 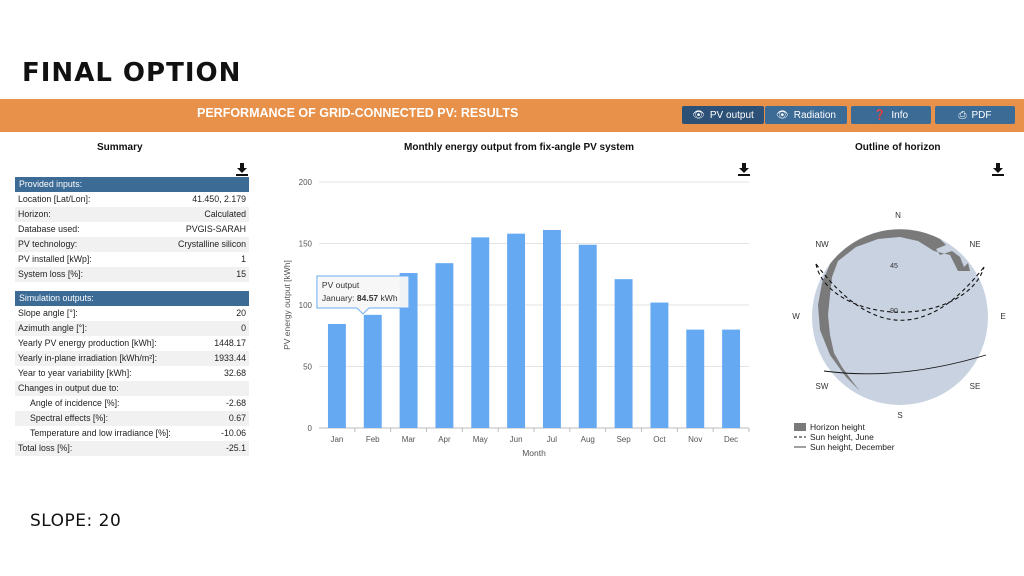 What do you see at coordinates (234, 373) in the screenshot?
I see `summary-row-value: 32.68` at bounding box center [234, 373].